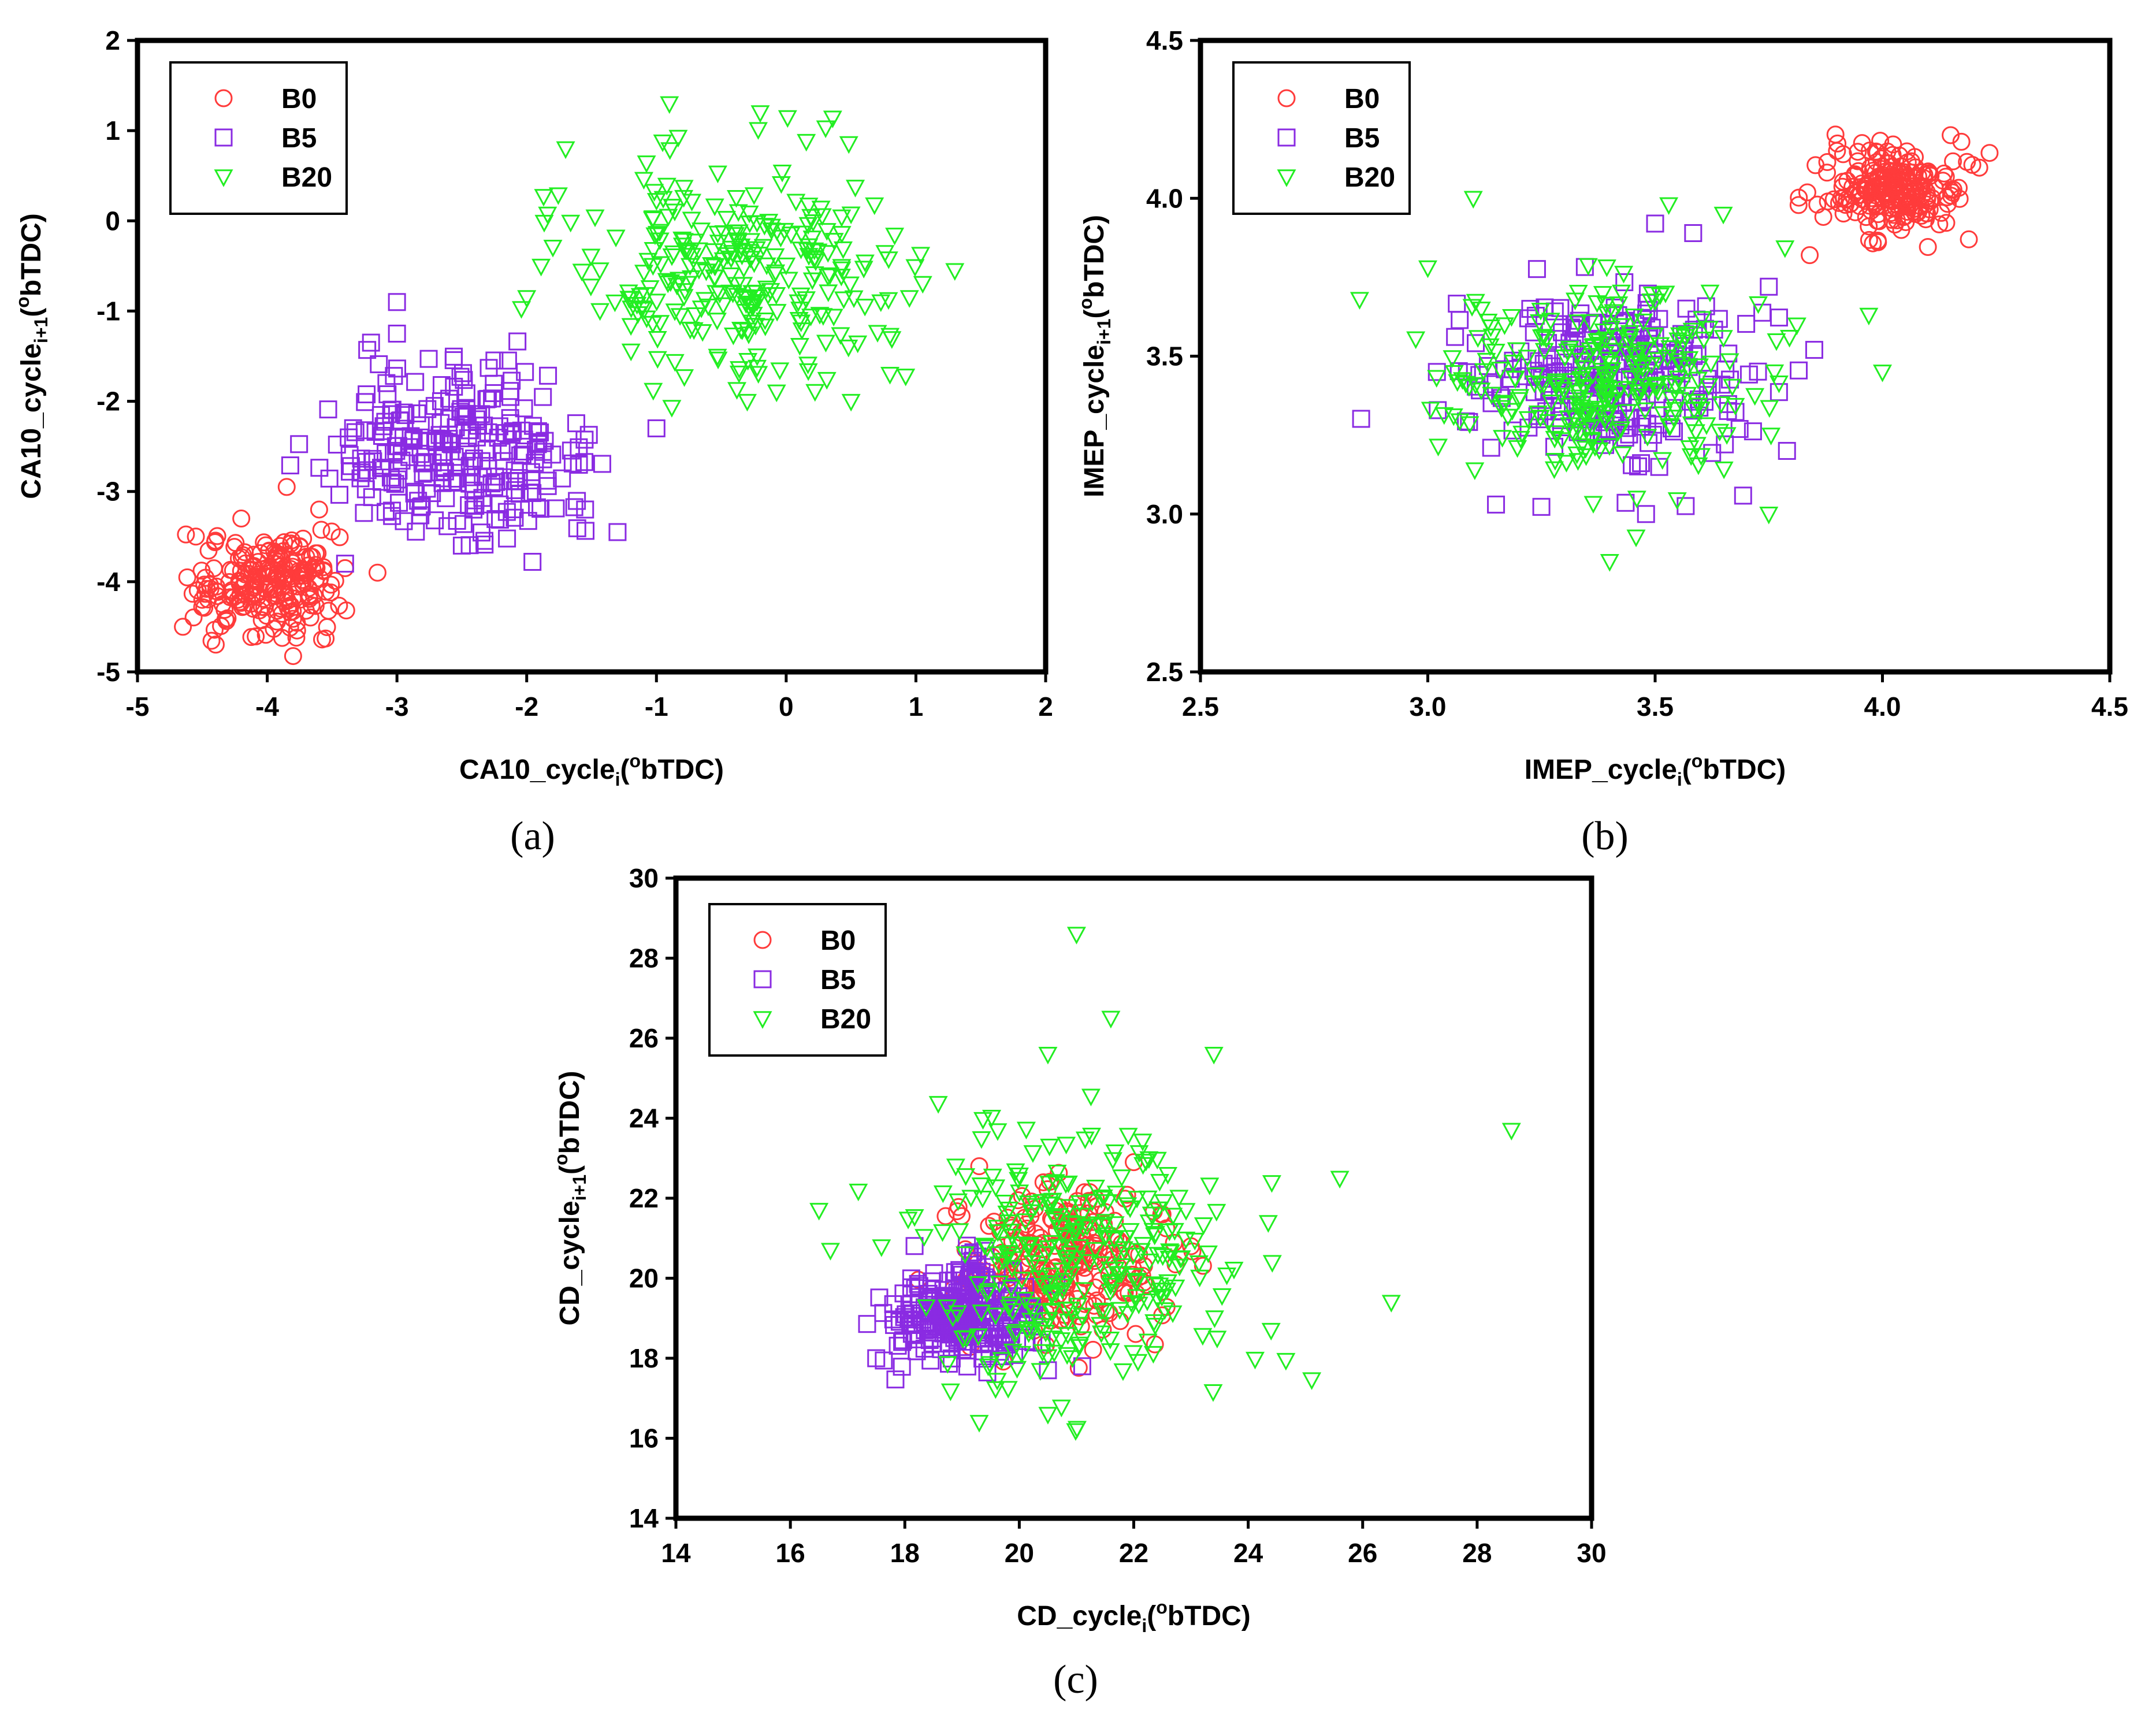  What do you see at coordinates (644, 1518) in the screenshot?
I see `y-tick-label: 14` at bounding box center [644, 1518].